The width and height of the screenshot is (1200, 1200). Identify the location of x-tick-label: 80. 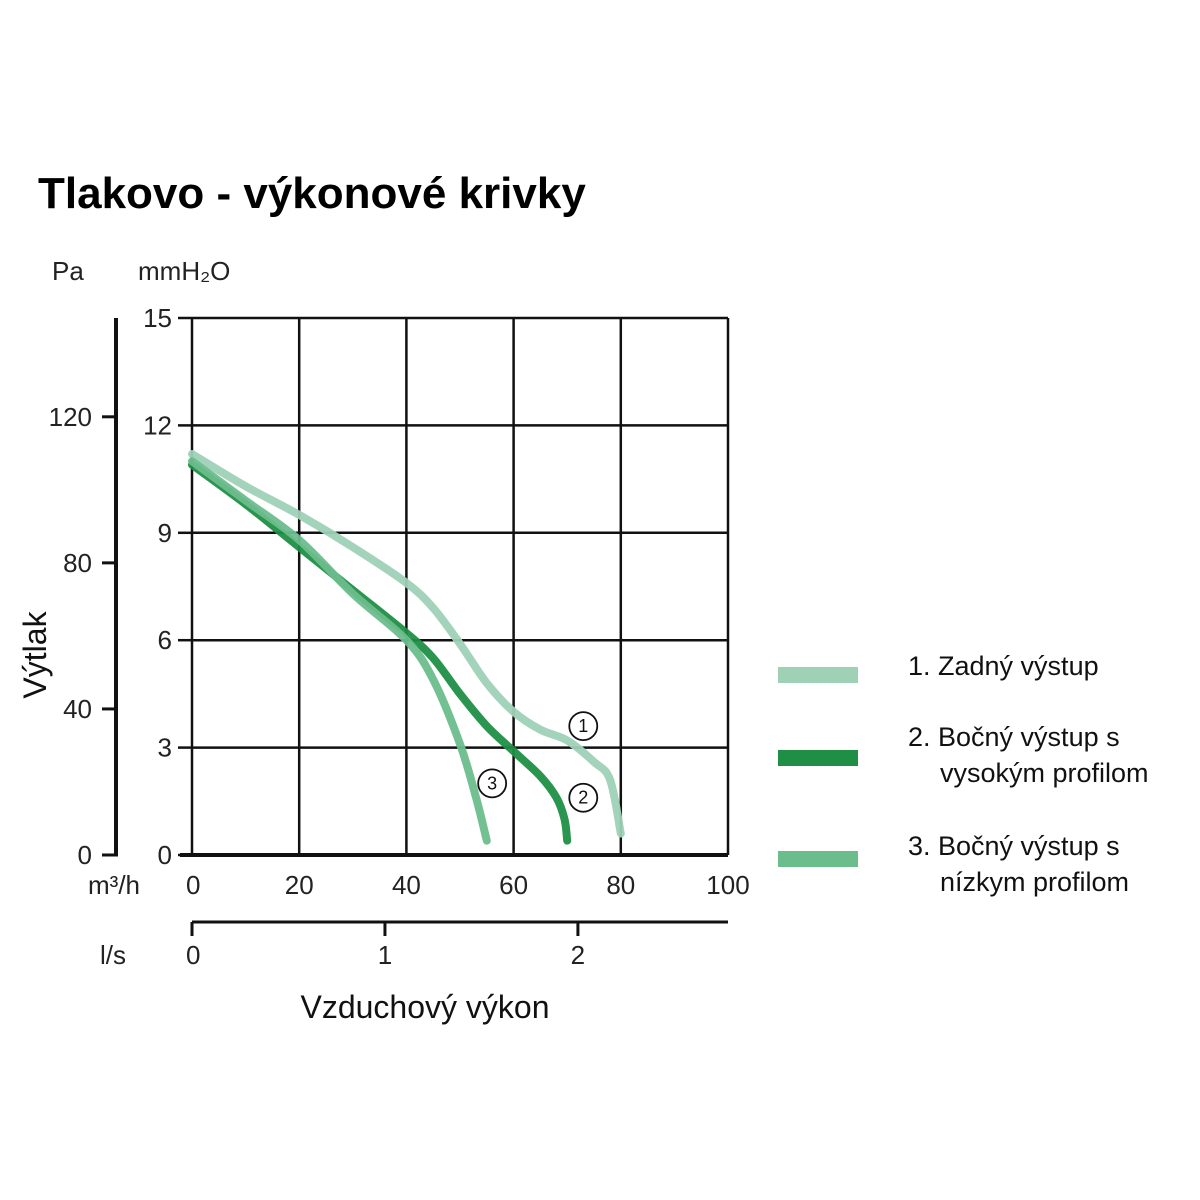
(620, 885).